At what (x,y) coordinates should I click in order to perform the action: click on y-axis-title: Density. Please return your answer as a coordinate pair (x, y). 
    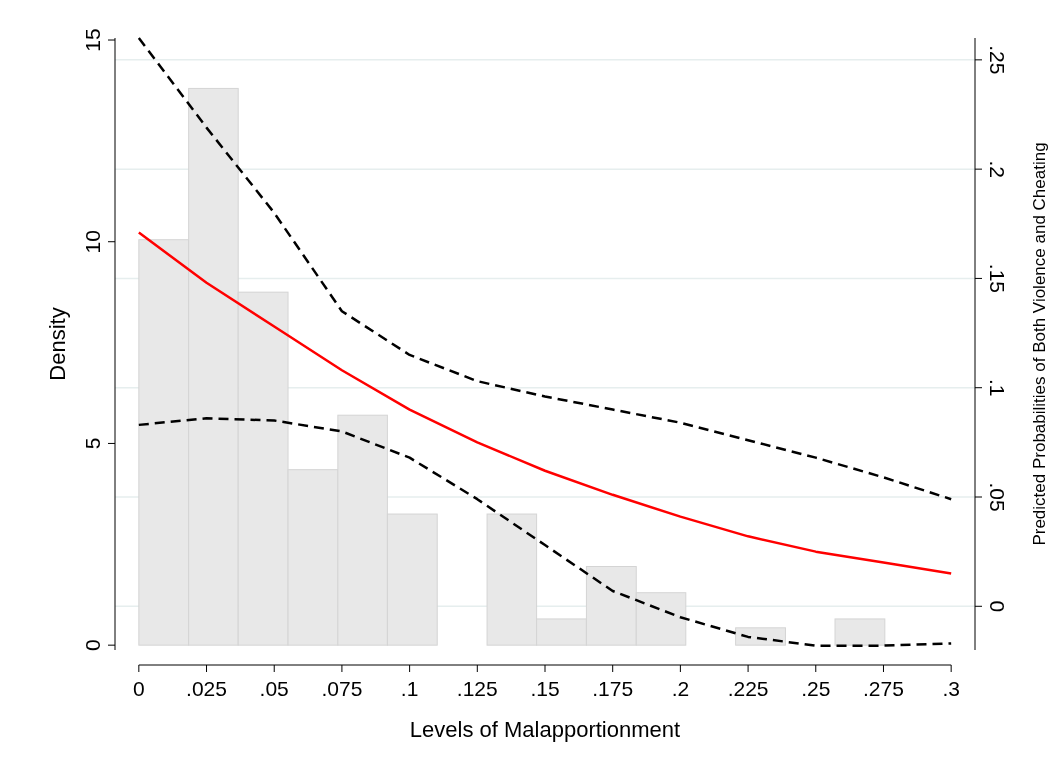
    Looking at the image, I should click on (57, 344).